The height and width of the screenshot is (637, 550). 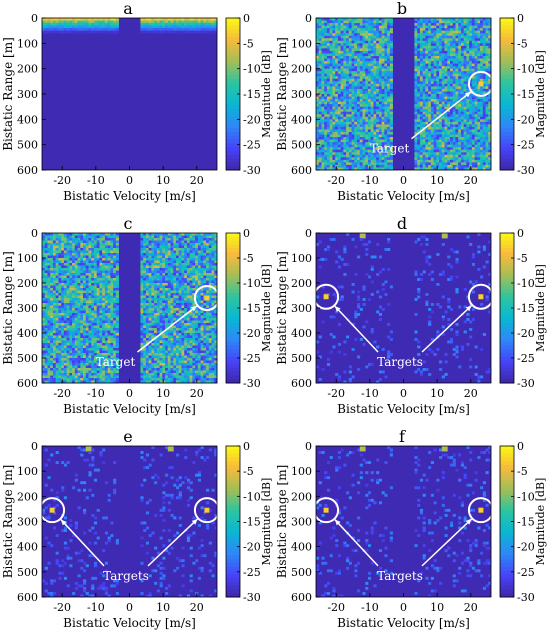 I want to click on x-tick-label: -10, so click(x=370, y=180).